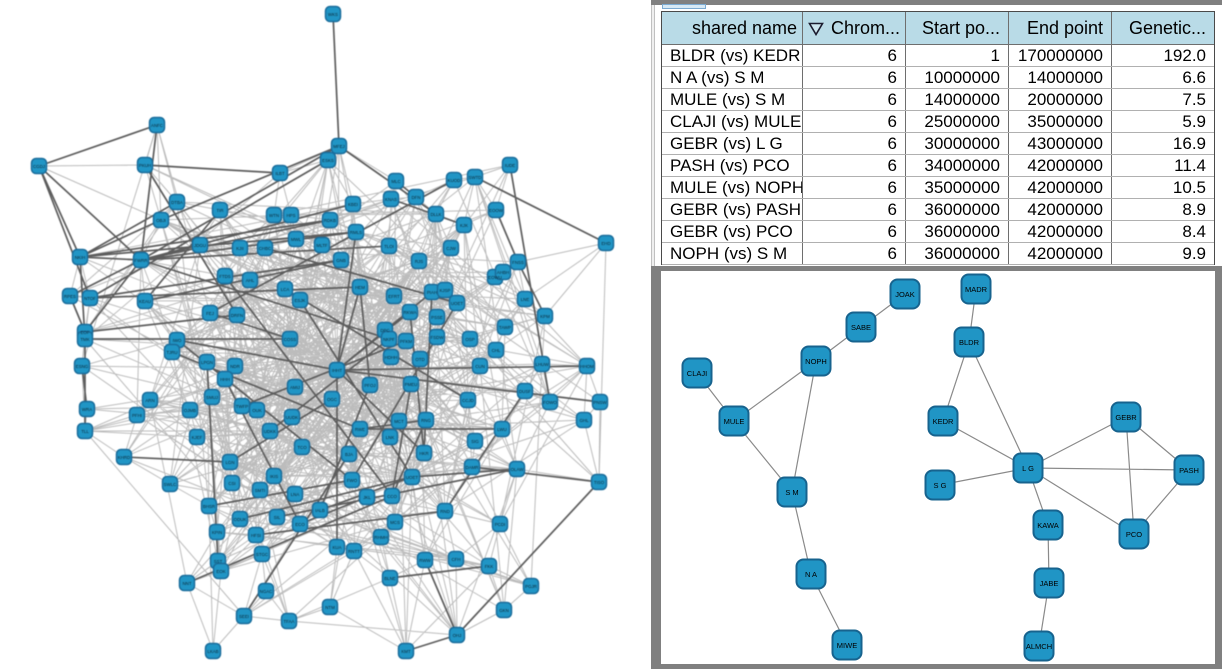 This screenshot has height=669, width=1222. Describe the element at coordinates (285, 289) in the screenshot. I see `svg-text: LCA` at that location.